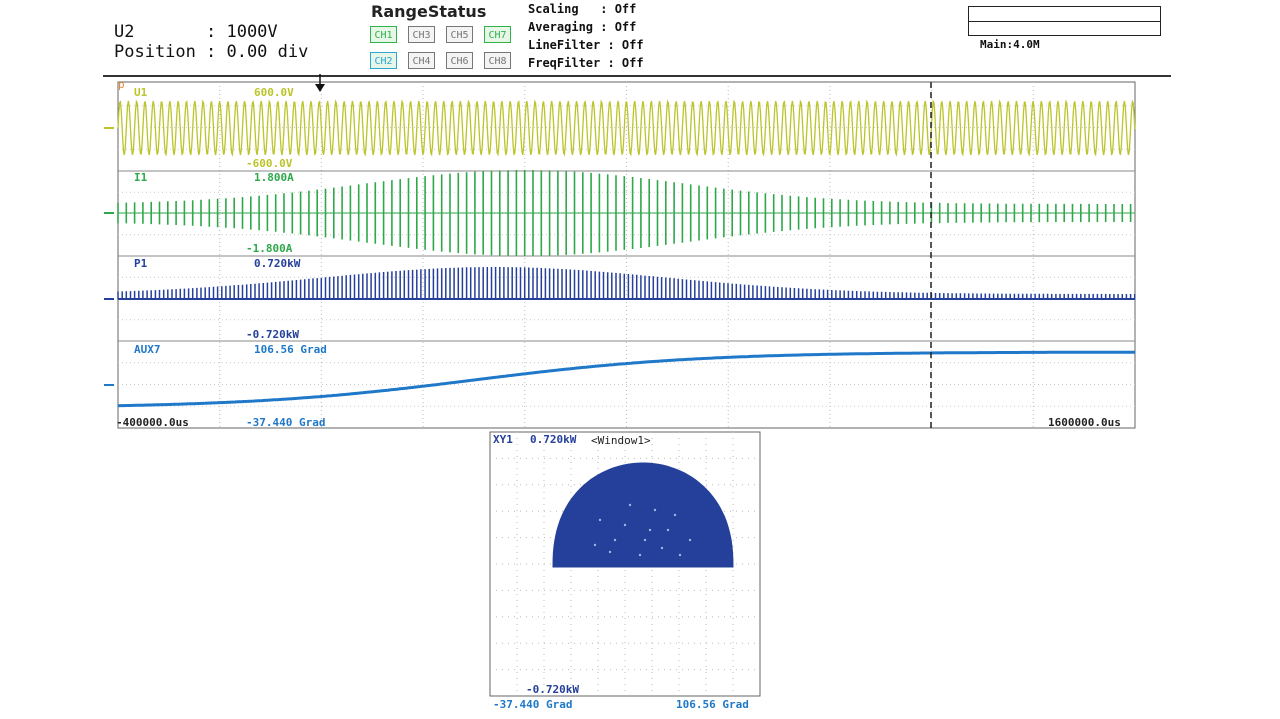  Describe the element at coordinates (277, 263) in the screenshot. I see `trace-p1-max: 0.720kW` at that location.